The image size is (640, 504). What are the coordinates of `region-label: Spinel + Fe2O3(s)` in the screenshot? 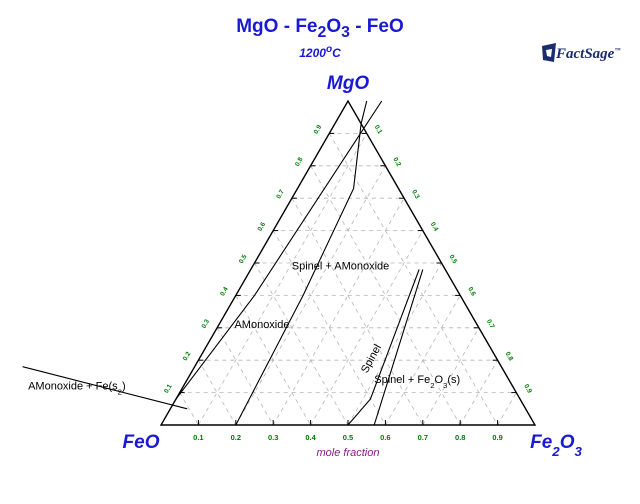 It's located at (417, 382).